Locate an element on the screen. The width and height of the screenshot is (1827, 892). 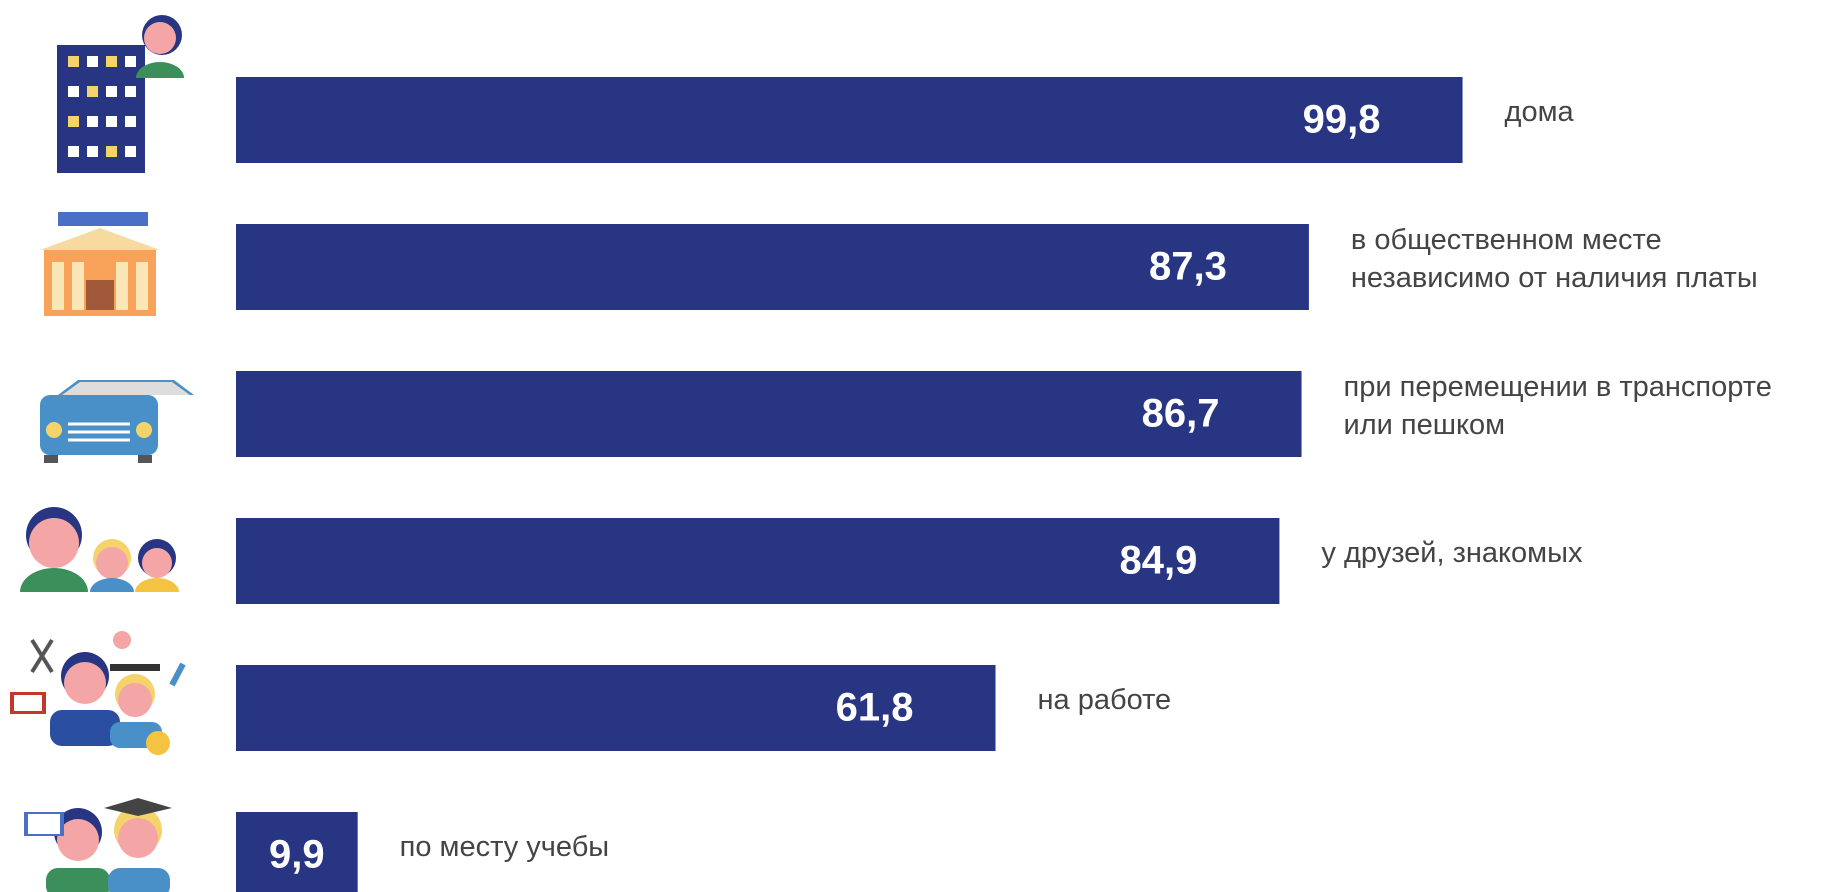
value-label: 84,9 is located at coordinates (1159, 561).